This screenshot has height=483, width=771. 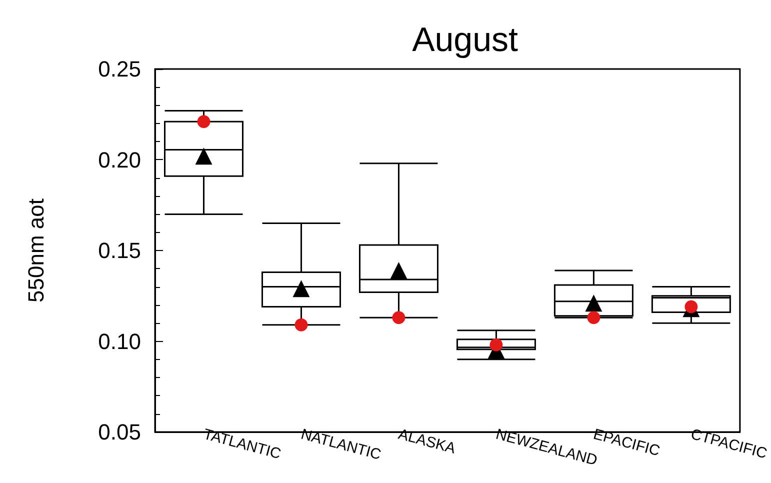 I want to click on y-tick-label: 0.25, so click(x=119, y=69).